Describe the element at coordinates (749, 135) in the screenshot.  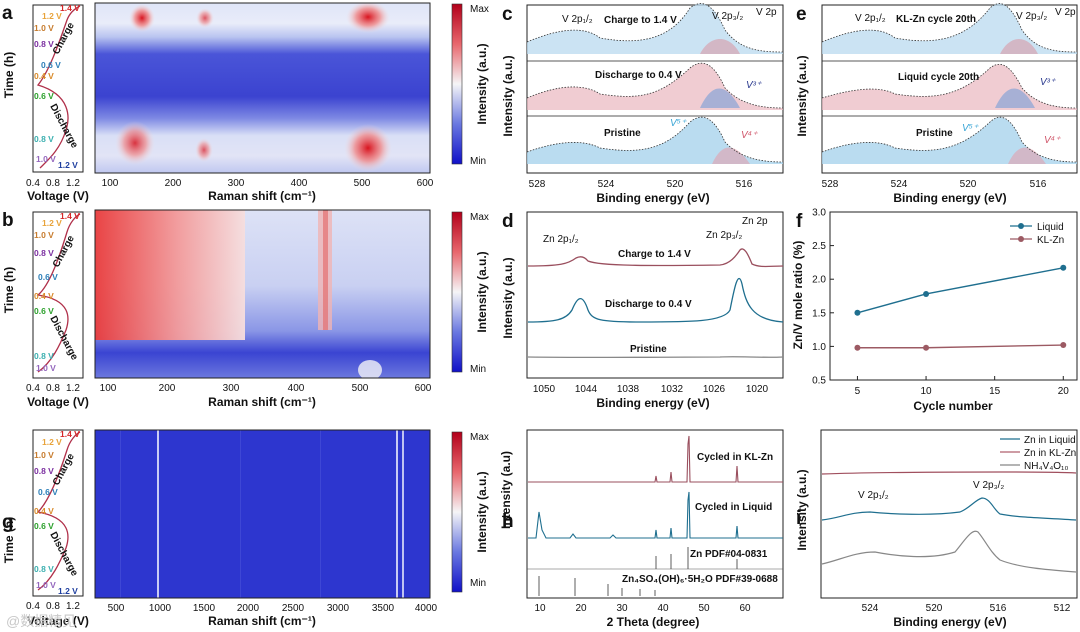
I see `oxidation-label: V⁴⁺` at that location.